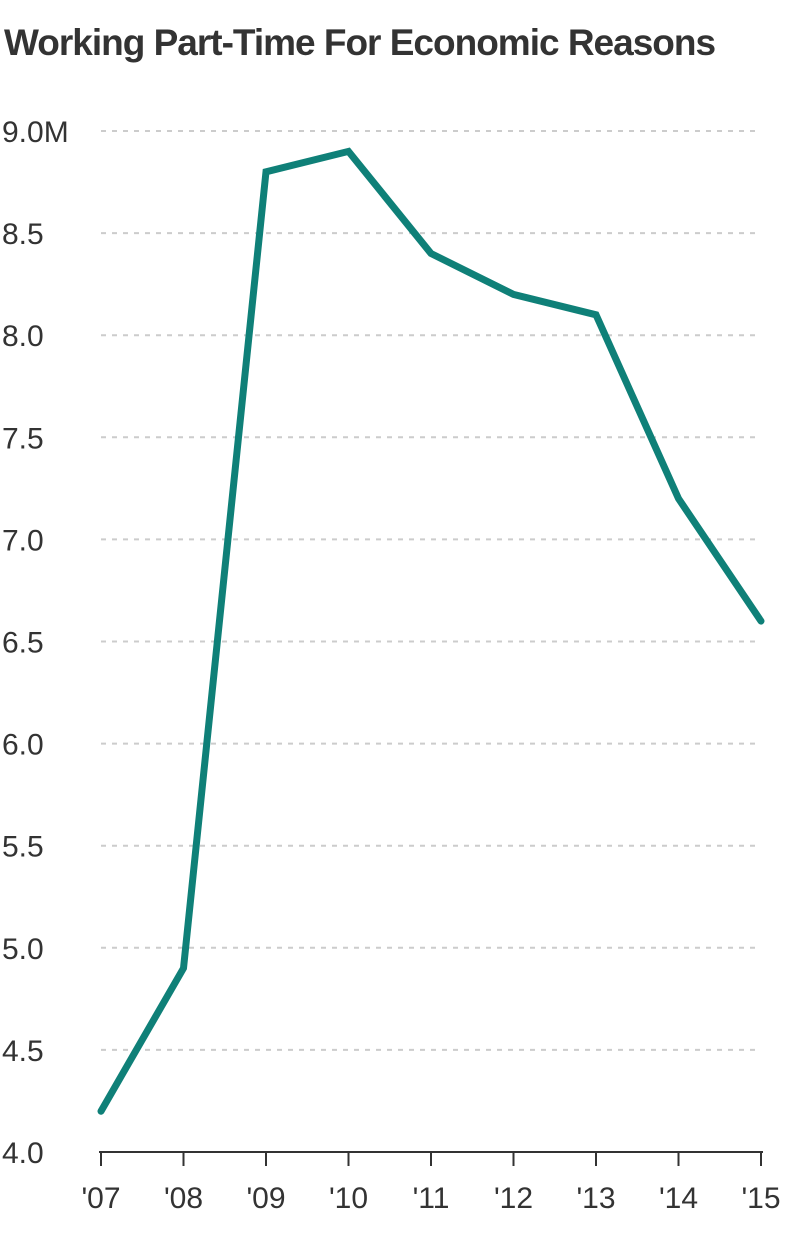  Describe the element at coordinates (760, 1198) in the screenshot. I see `x-tick-label: '15` at that location.